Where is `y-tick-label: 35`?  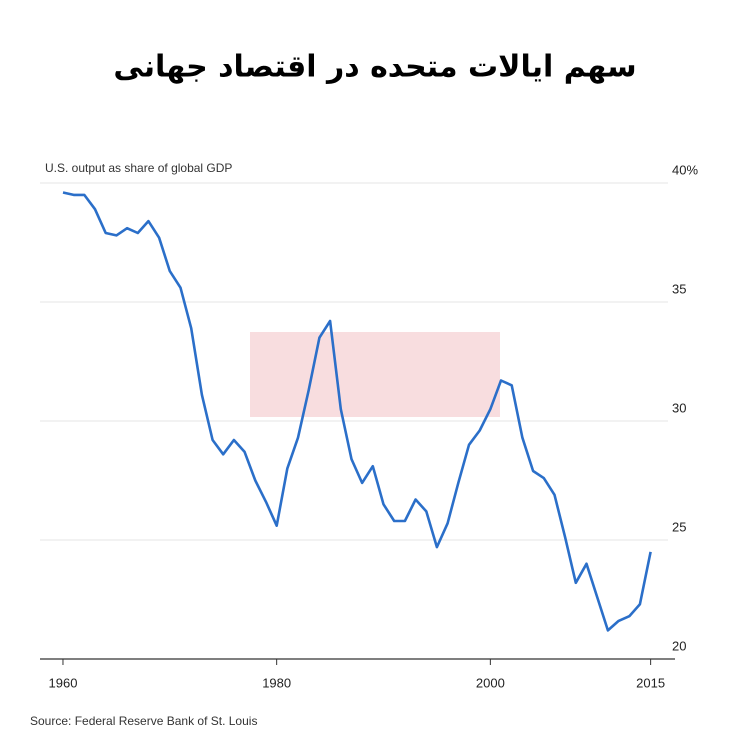 y-tick-label: 35 is located at coordinates (679, 288).